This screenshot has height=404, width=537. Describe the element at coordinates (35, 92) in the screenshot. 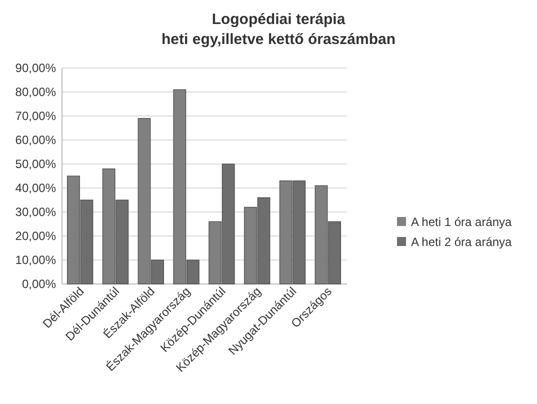

I see `y-tick-label: 80,00%` at that location.